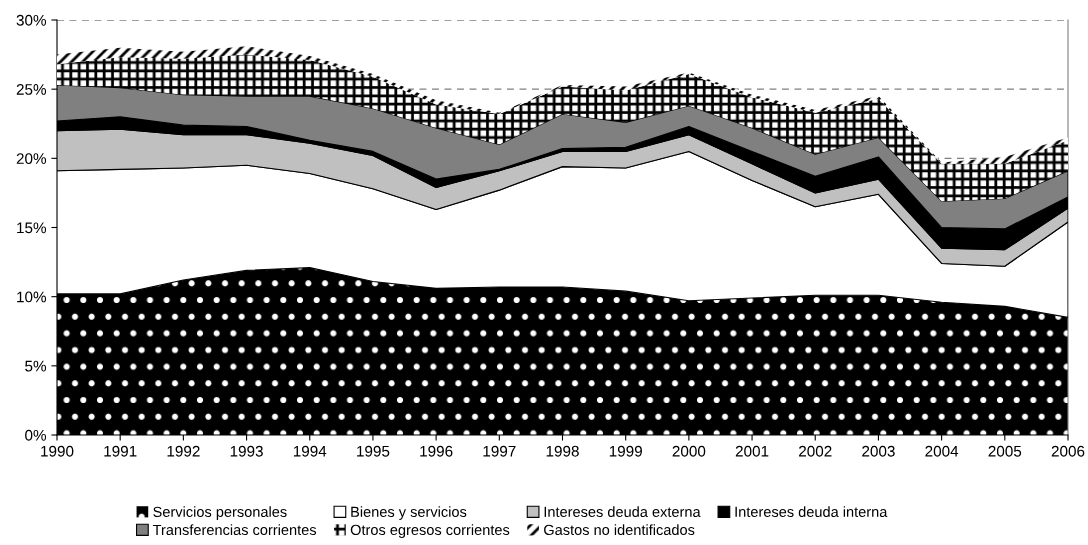 The width and height of the screenshot is (1088, 545). What do you see at coordinates (36, 435) in the screenshot?
I see `y-tick-label: 0%` at bounding box center [36, 435].